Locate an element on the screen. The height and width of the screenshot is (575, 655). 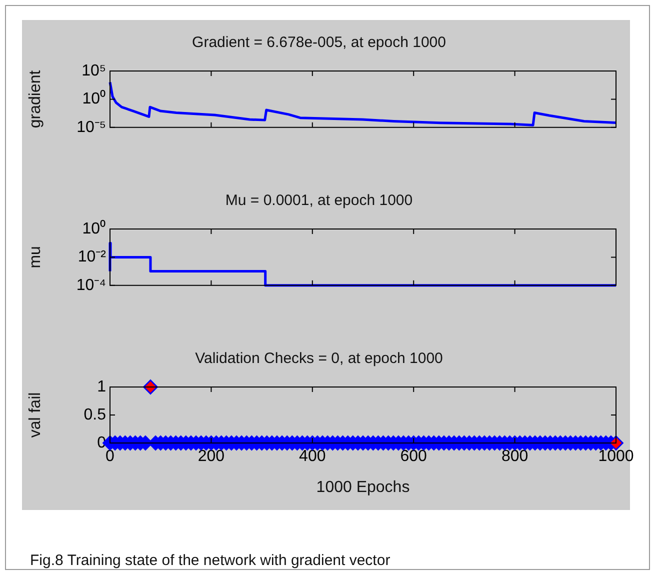
y-axis-title: mu is located at coordinates (35, 257).